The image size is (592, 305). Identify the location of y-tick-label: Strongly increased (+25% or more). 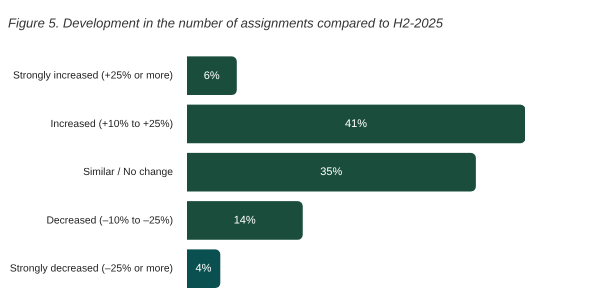
(93, 76).